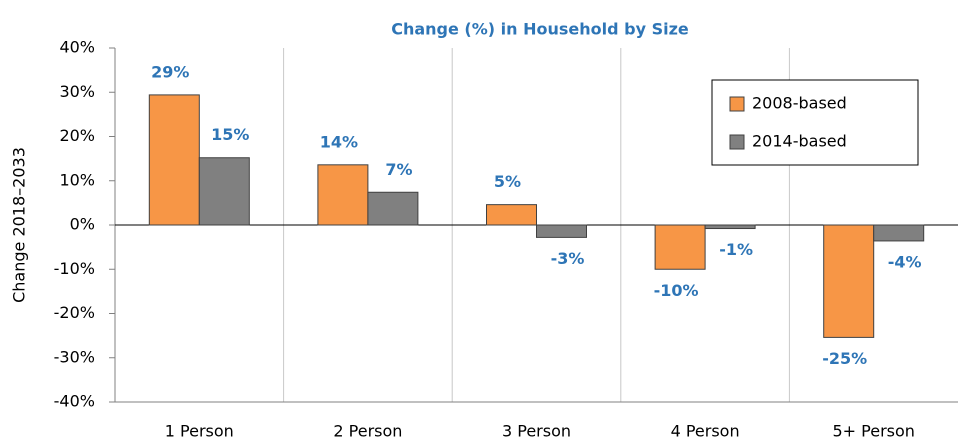 This screenshot has height=442, width=960. What do you see at coordinates (77, 91) in the screenshot?
I see `y-tick-label: 30%` at bounding box center [77, 91].